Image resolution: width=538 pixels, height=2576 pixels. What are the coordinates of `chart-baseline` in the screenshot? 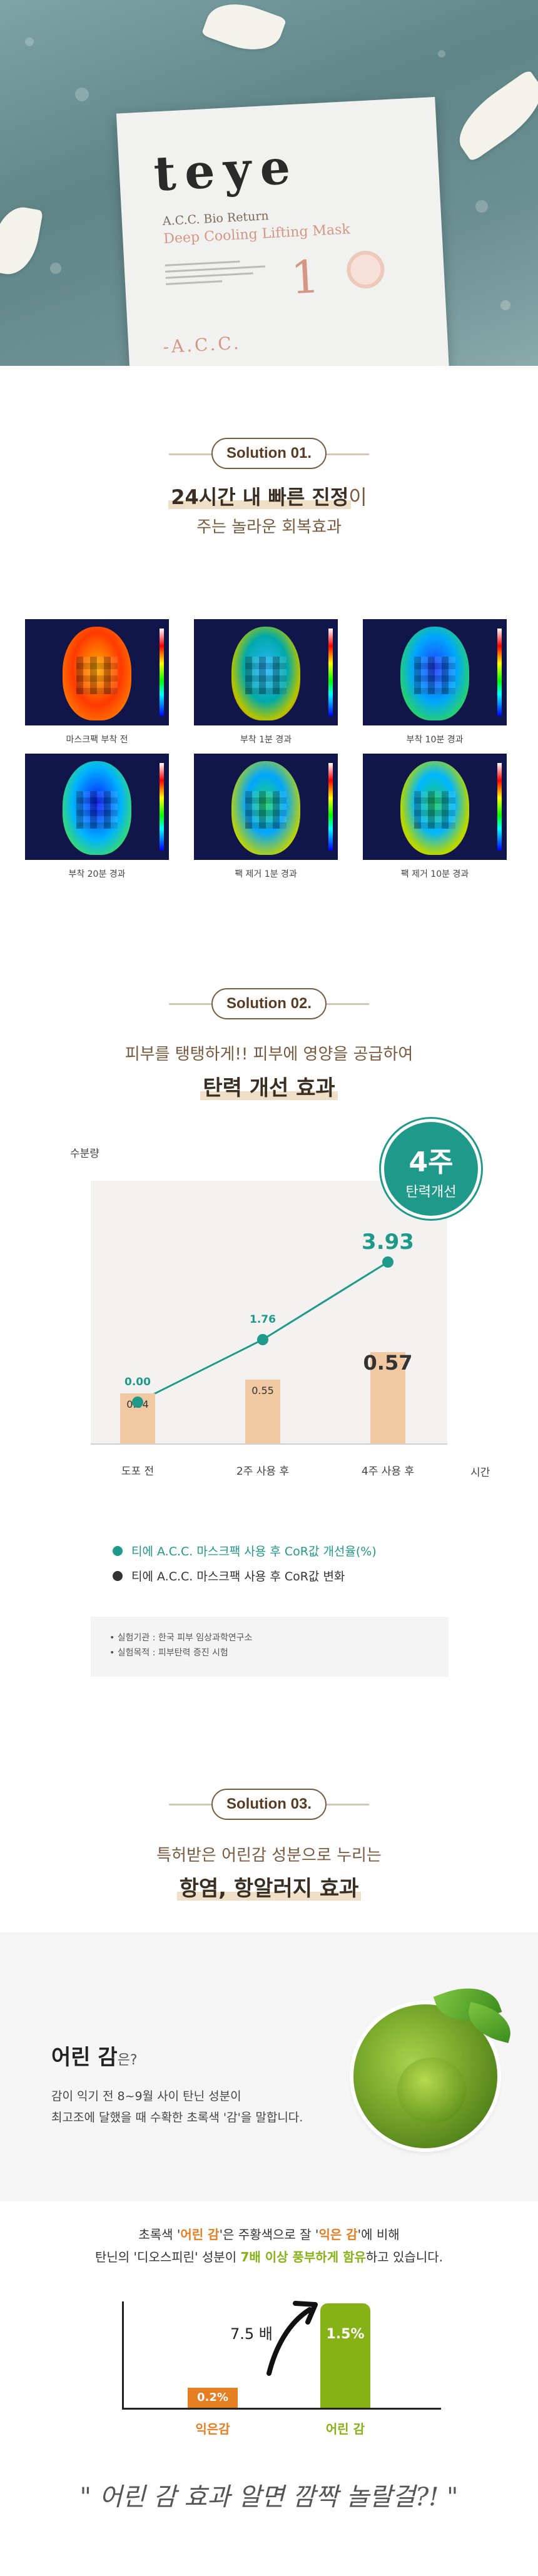 It's located at (269, 1444).